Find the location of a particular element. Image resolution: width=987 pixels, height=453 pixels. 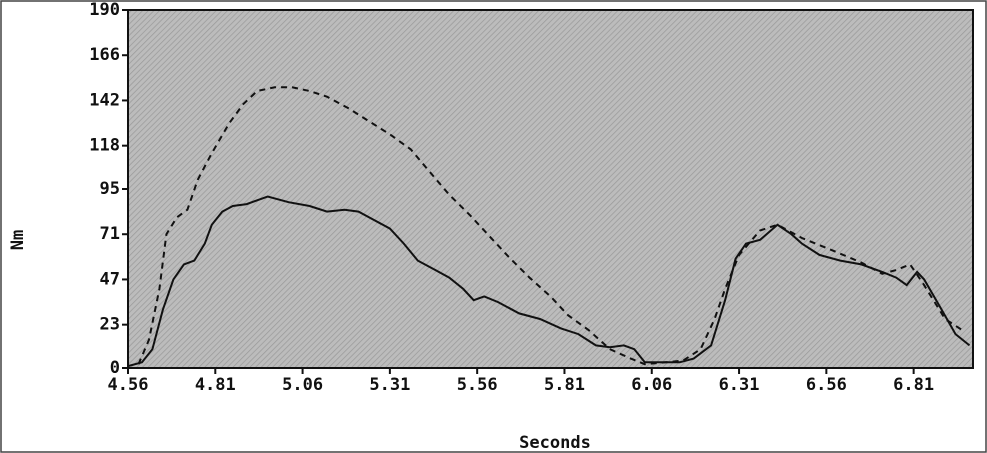

x-tick-label: 6.06 is located at coordinates (651, 385).